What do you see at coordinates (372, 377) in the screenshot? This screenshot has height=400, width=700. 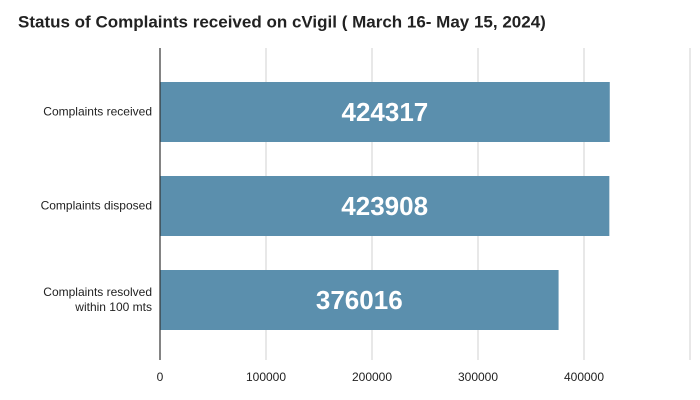 I see `x-tick-label: 200000` at bounding box center [372, 377].